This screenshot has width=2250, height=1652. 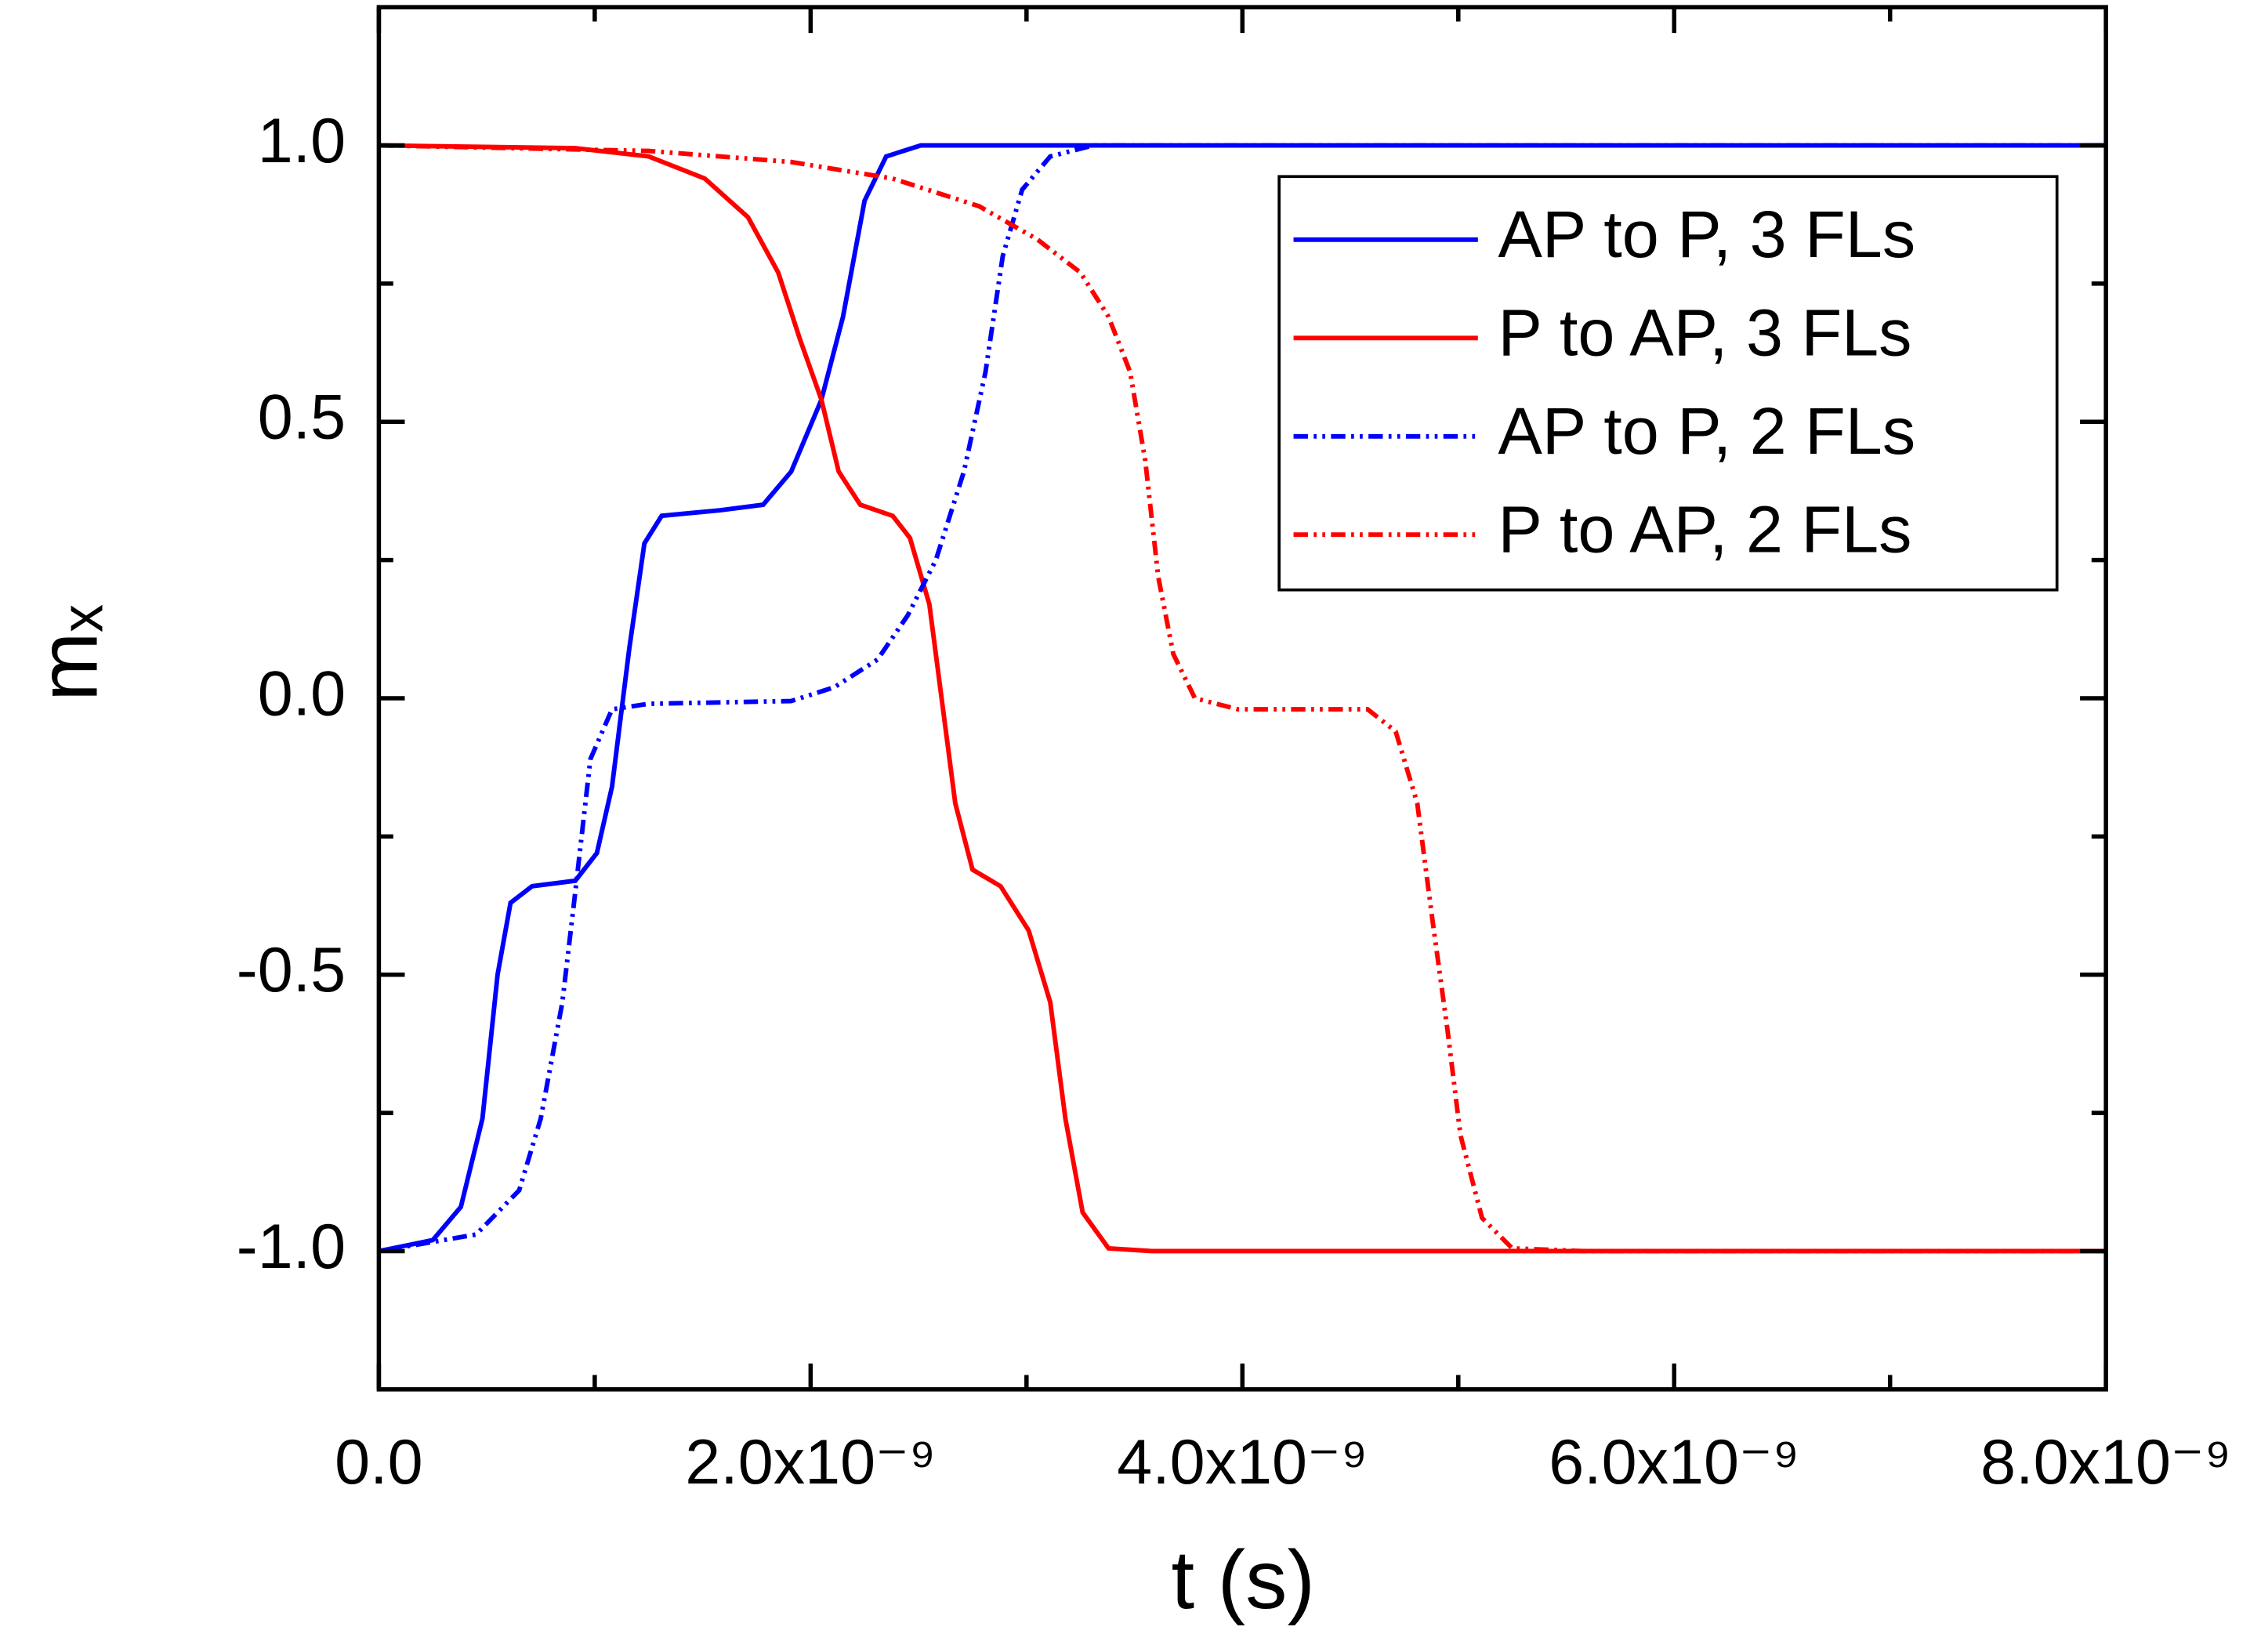 What do you see at coordinates (2105, 1462) in the screenshot?
I see `x-tick-label: 8.0x10⁻⁹` at bounding box center [2105, 1462].